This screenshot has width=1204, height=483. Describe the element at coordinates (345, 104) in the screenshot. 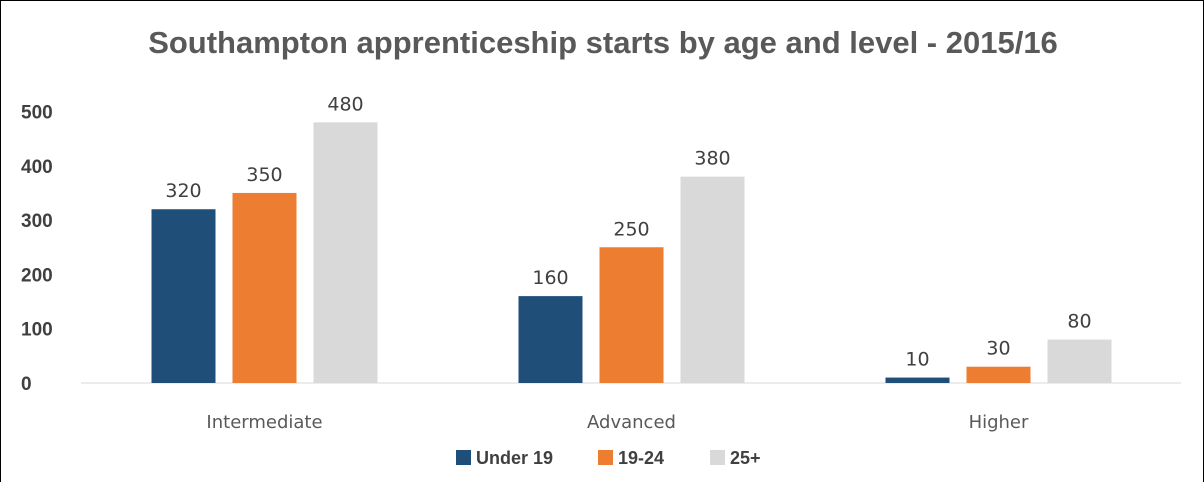

I see `data-label: 480` at that location.